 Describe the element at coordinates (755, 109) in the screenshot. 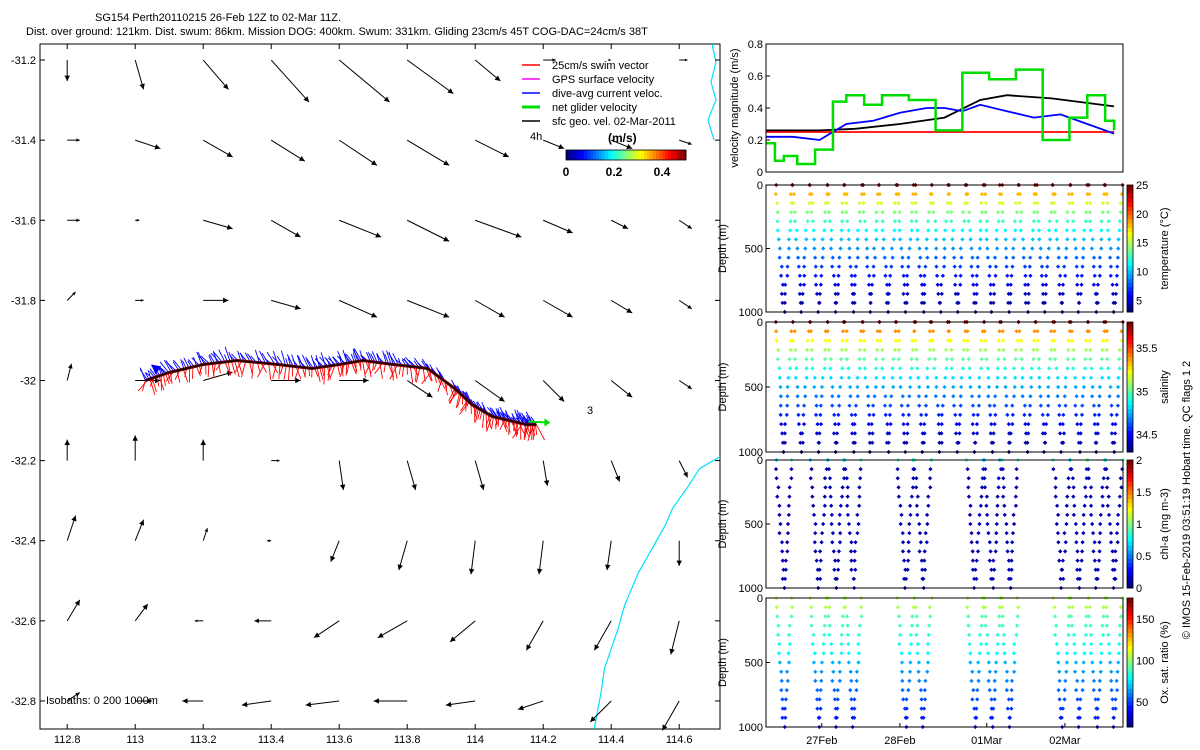

I see `velocity-y-tick-label: 0.4` at that location.